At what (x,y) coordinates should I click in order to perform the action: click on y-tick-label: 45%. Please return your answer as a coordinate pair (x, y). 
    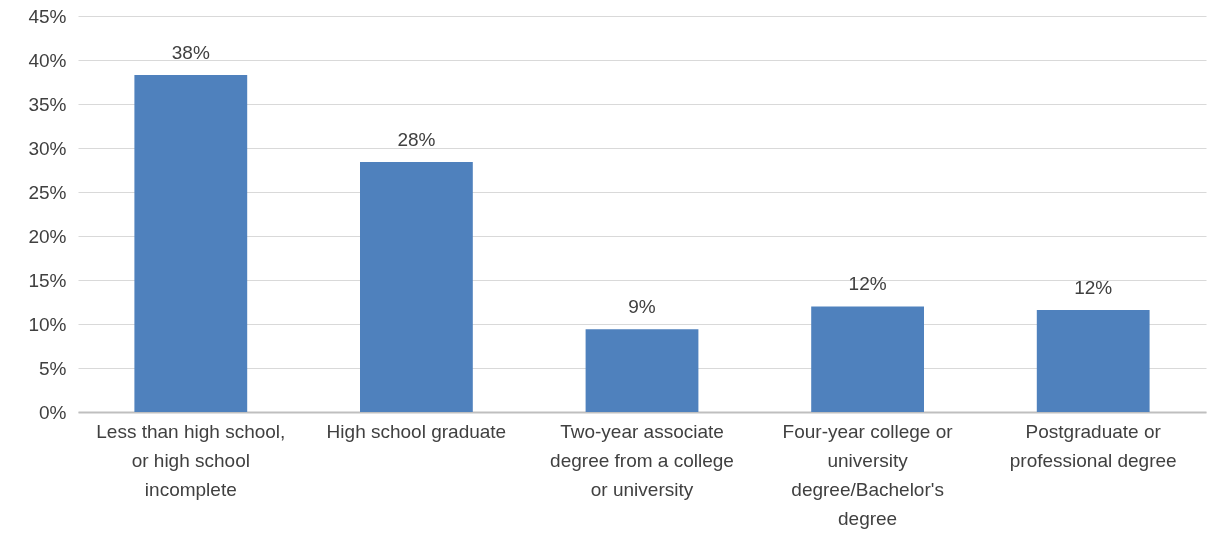
    Looking at the image, I should click on (47, 16).